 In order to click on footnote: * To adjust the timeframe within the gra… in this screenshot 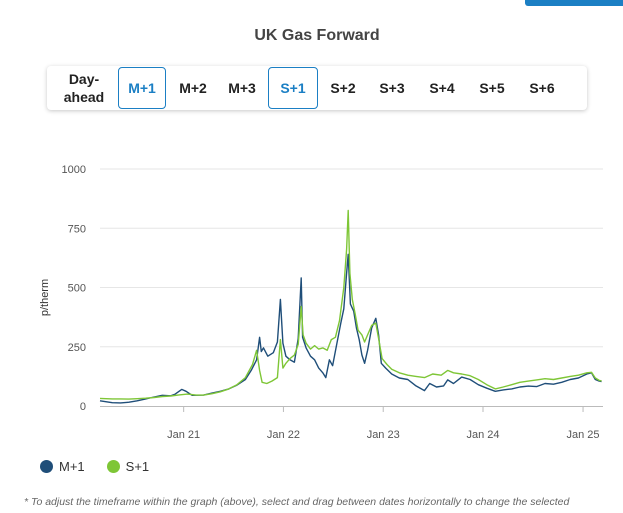, I will do `click(297, 502)`.